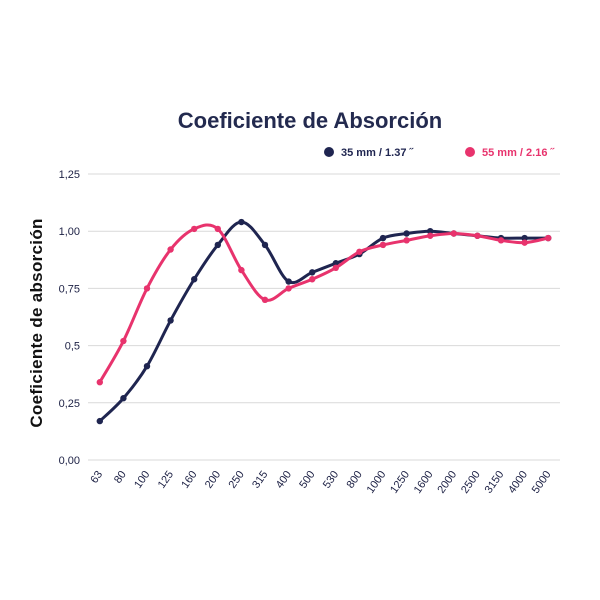  Describe the element at coordinates (69, 232) in the screenshot. I see `y-tick-label: 1,00` at that location.